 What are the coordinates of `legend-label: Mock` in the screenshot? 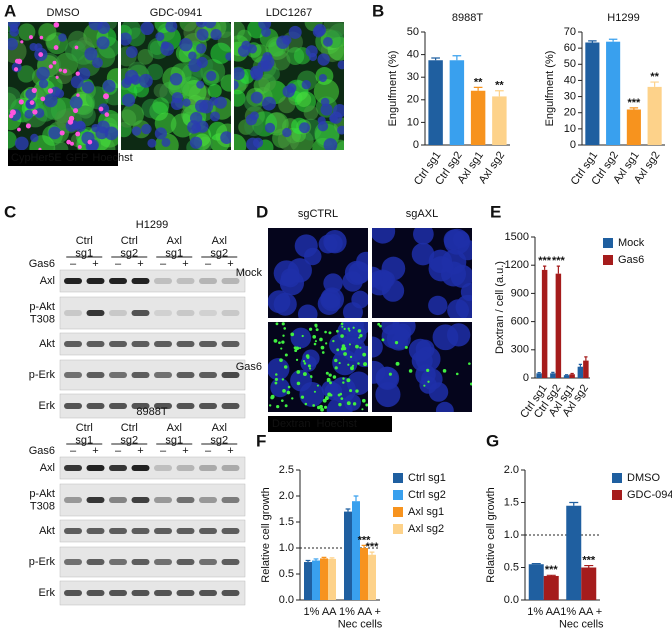 It's located at (631, 243).